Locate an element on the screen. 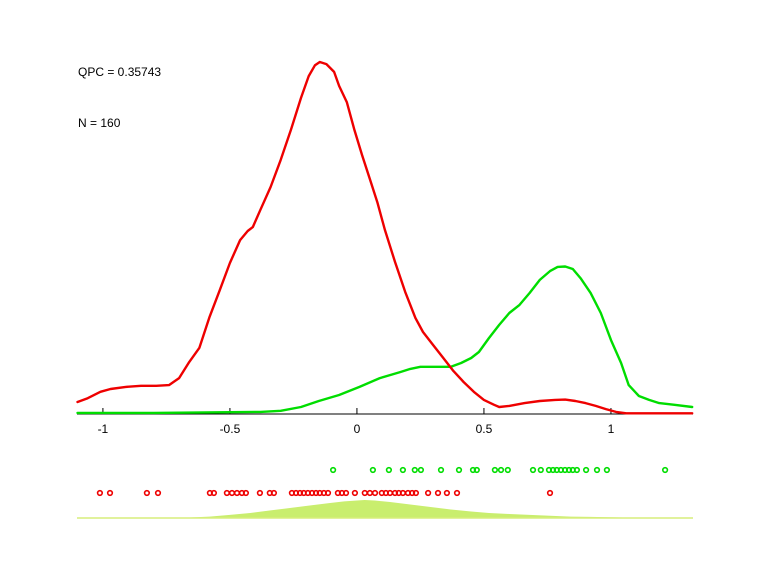 Image resolution: width=768 pixels, height=576 pixels. x-axis-tick-label: 0.5 is located at coordinates (484, 429).